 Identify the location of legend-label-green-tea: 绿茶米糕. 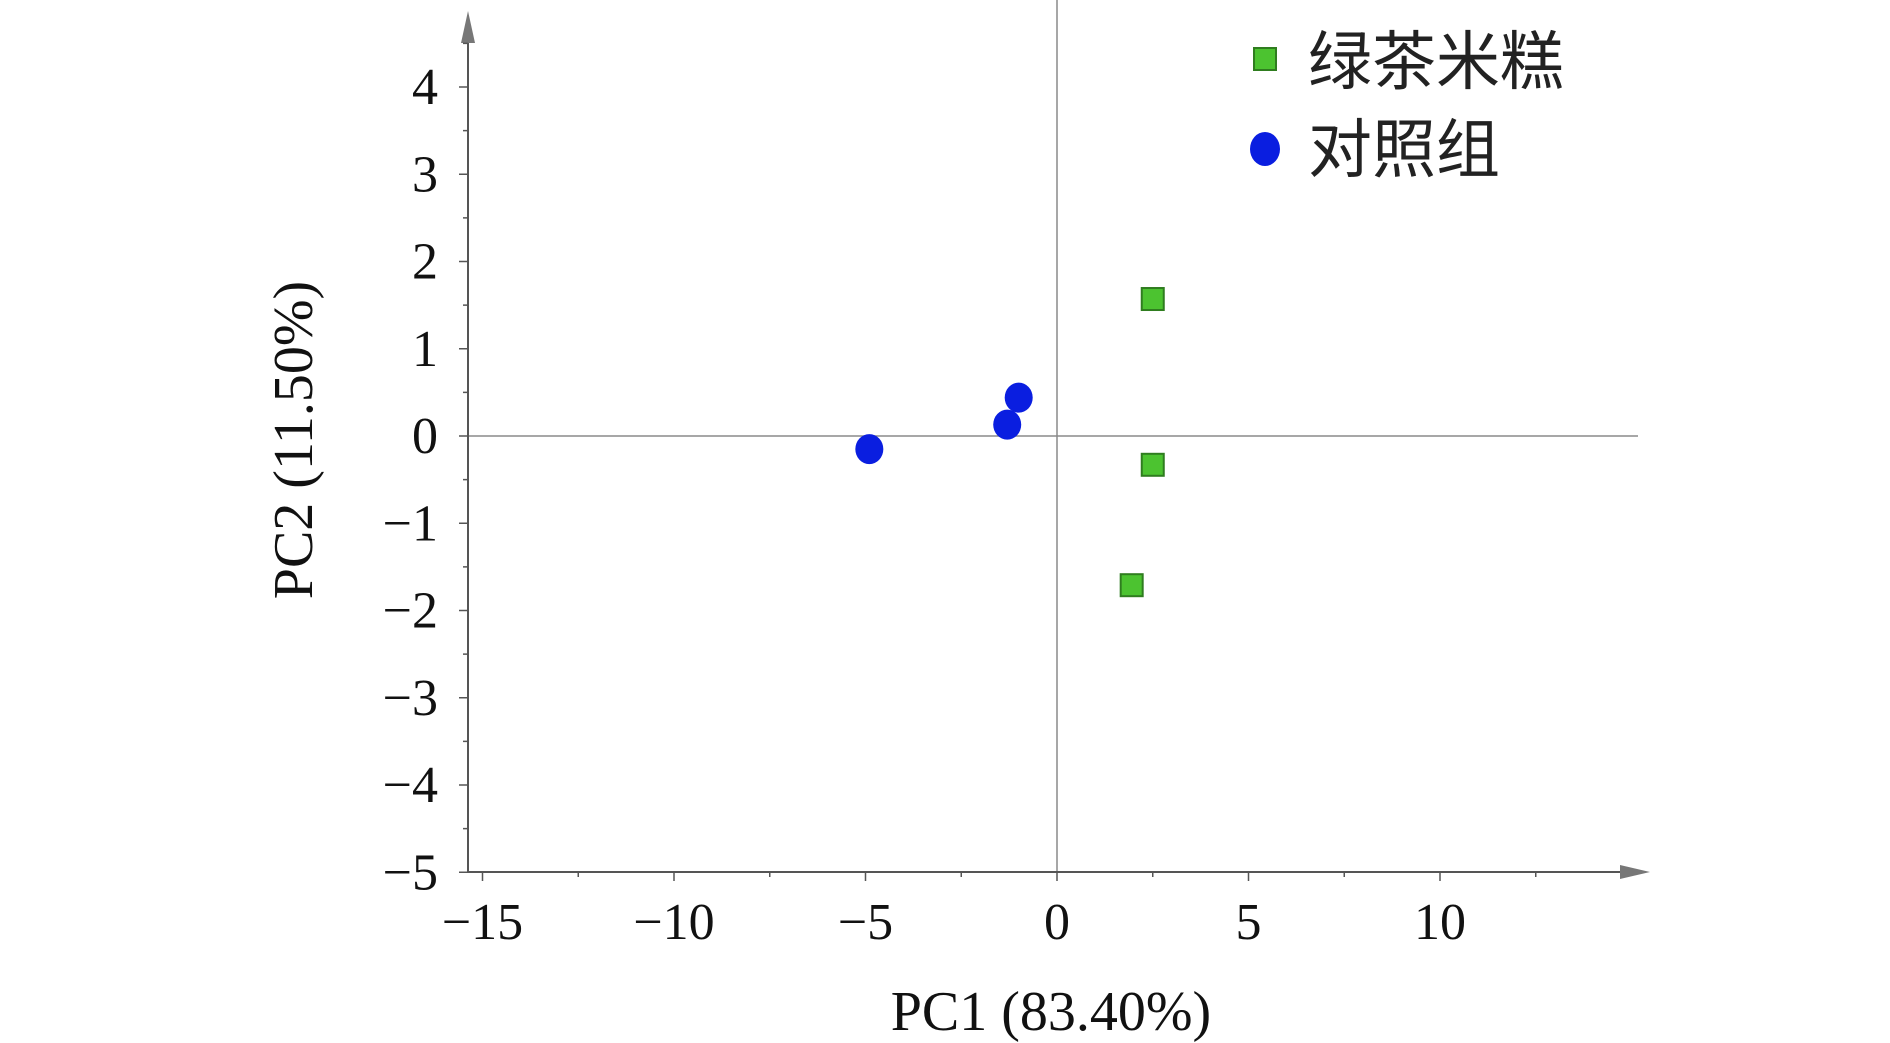
(1436, 63).